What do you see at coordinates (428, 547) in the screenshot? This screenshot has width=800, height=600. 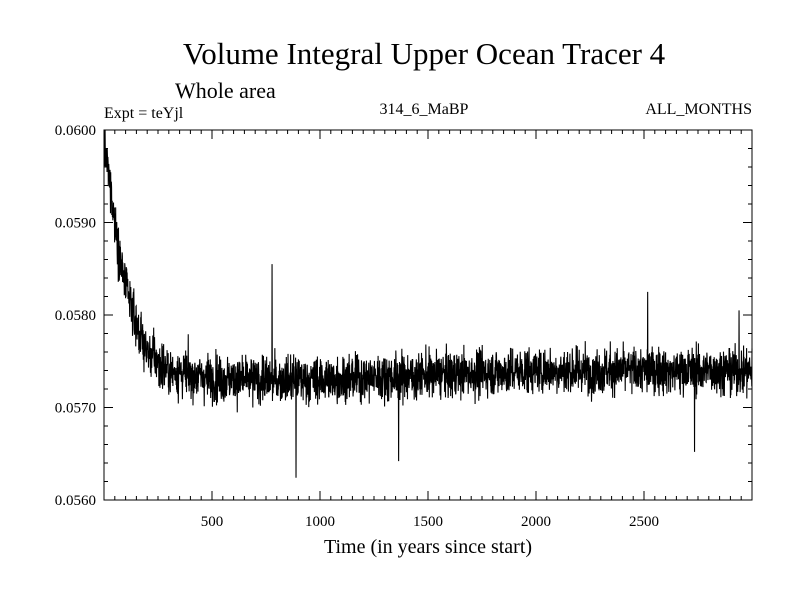 I see `x-axis-label: Time (in years since start)` at bounding box center [428, 547].